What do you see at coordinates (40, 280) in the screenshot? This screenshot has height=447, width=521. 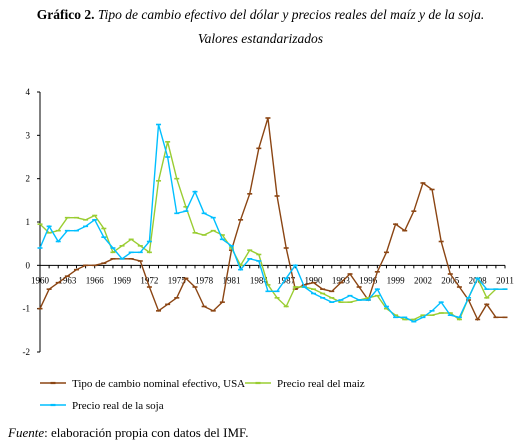 I see `x-tick-label: 1960` at bounding box center [40, 280].